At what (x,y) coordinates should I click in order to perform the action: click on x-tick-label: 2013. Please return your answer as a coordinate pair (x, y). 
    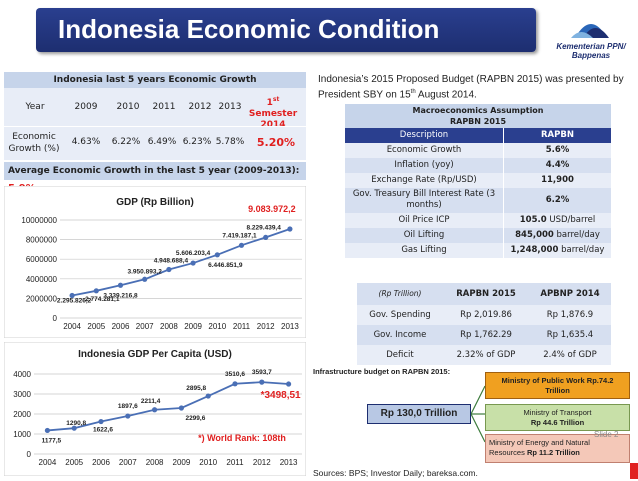
    Looking at the image, I should click on (289, 462).